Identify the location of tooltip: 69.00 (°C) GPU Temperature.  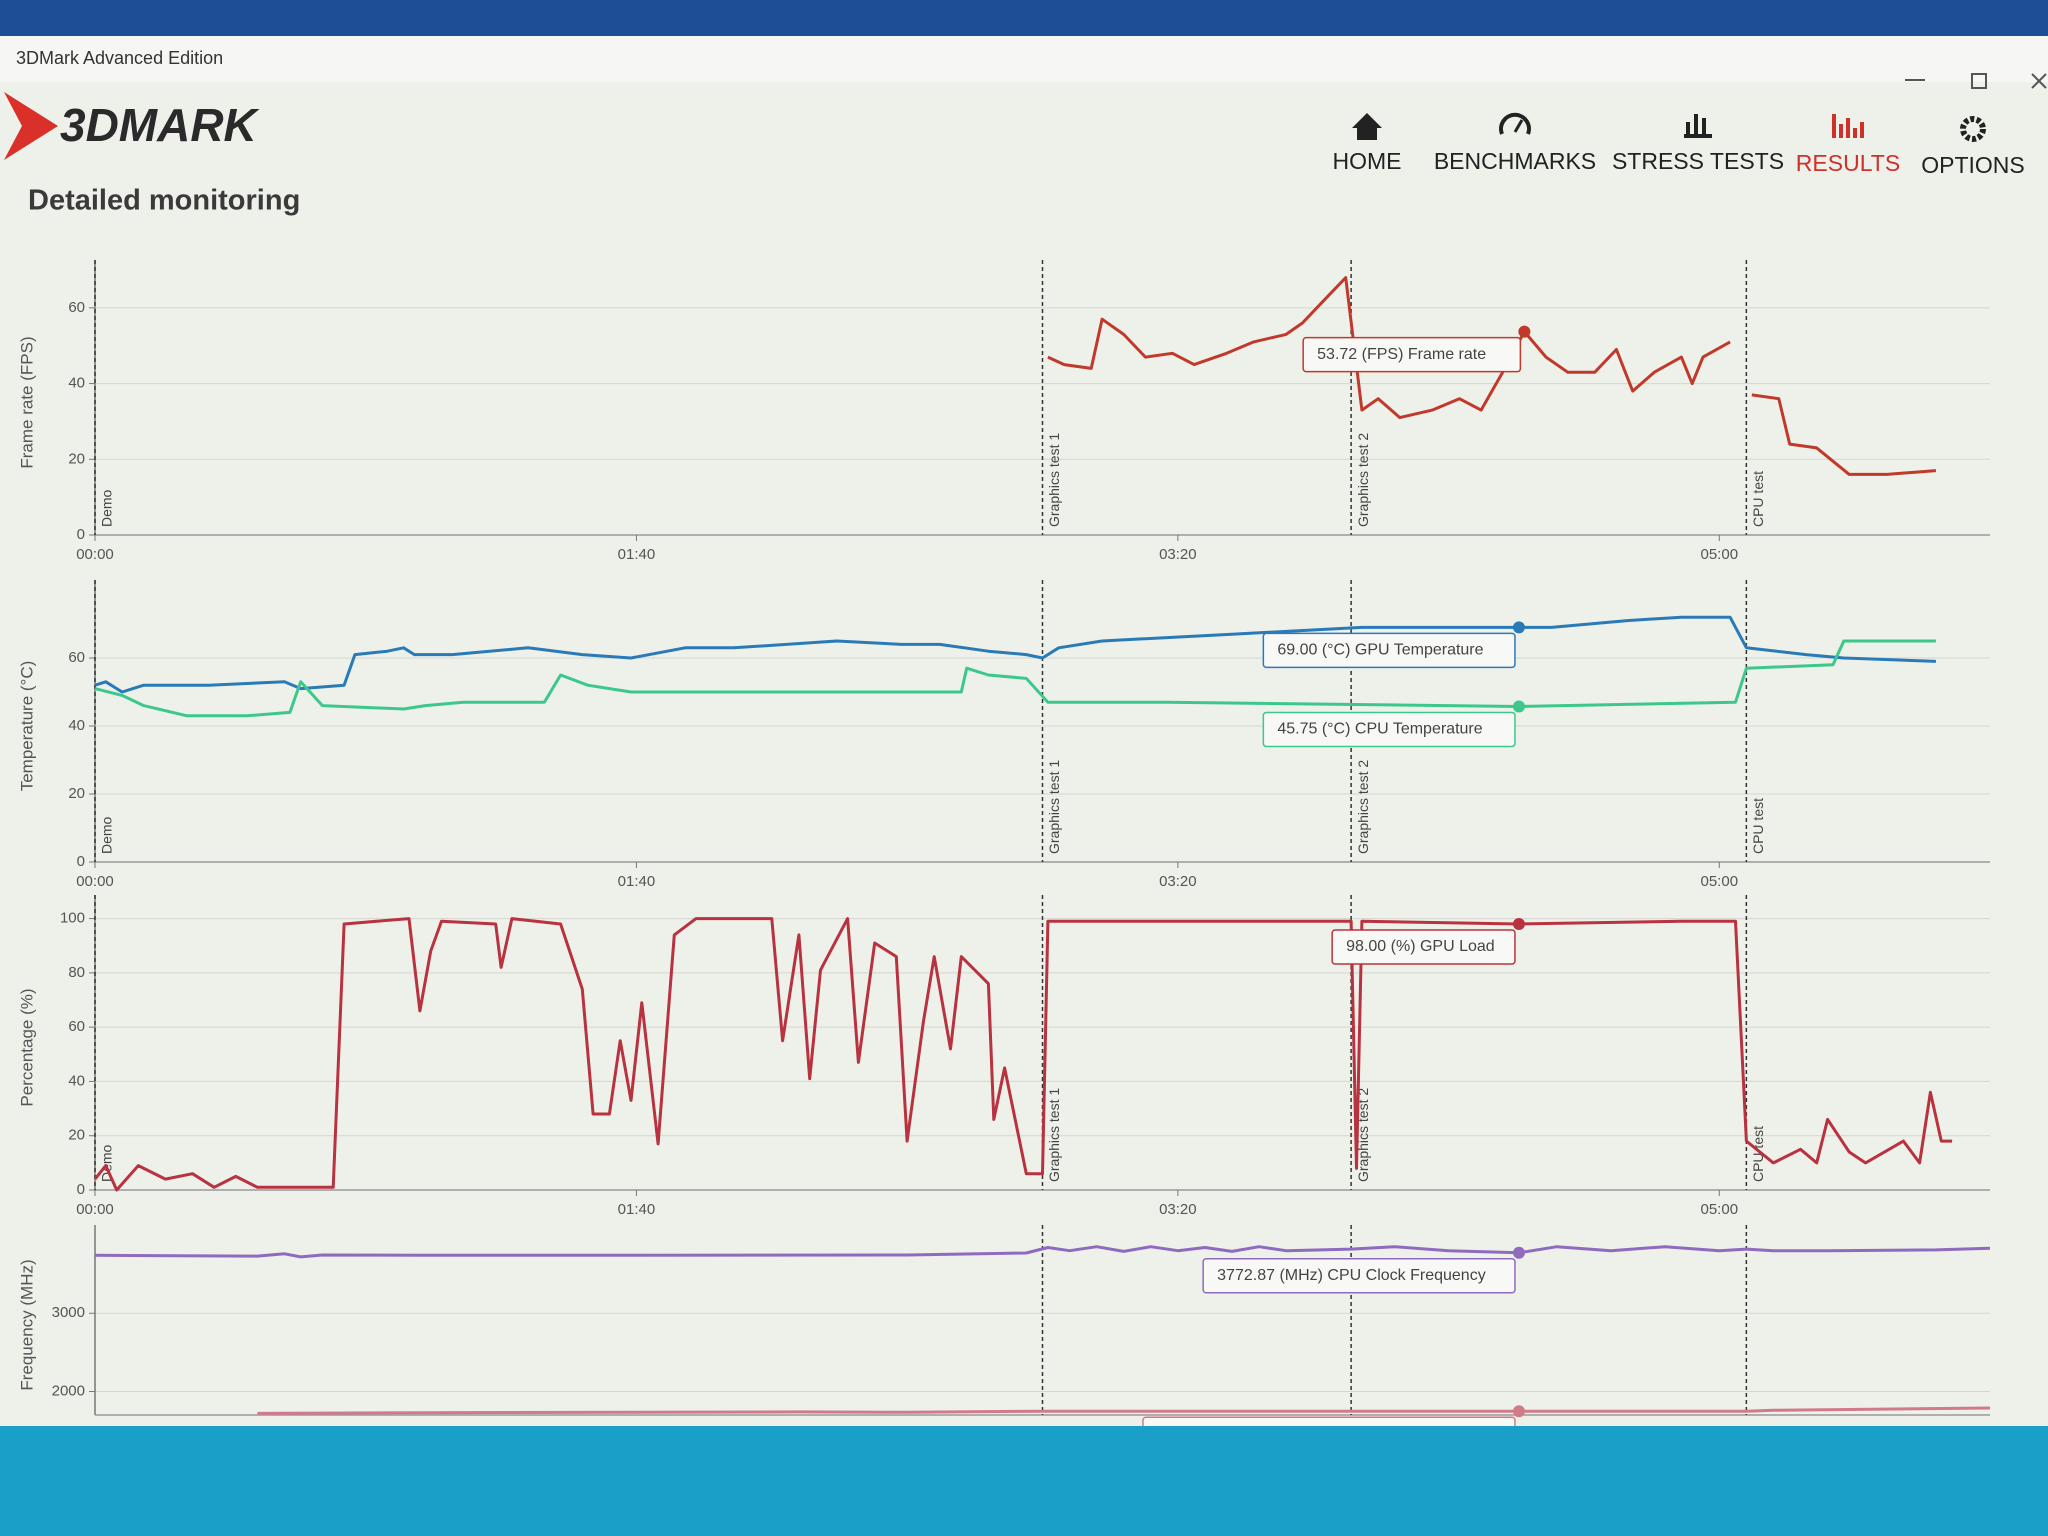
(1393, 645).